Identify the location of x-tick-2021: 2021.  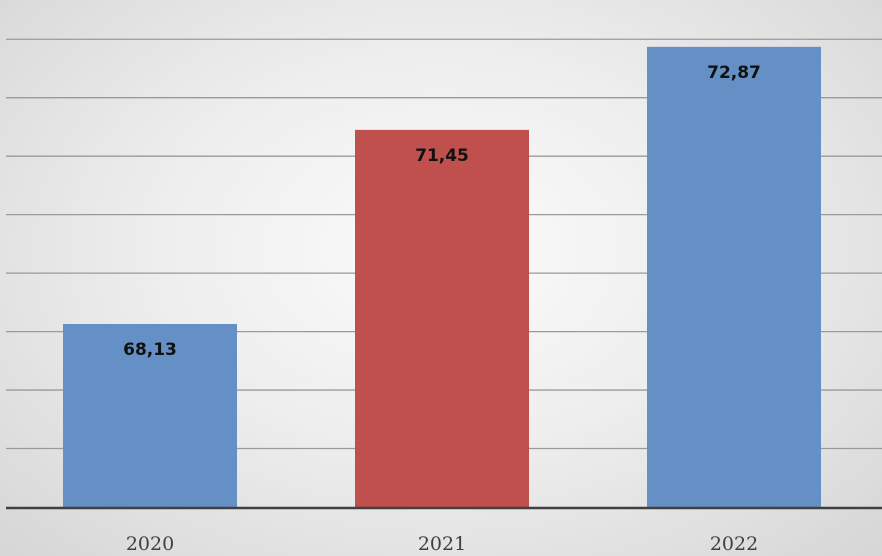
(442, 544).